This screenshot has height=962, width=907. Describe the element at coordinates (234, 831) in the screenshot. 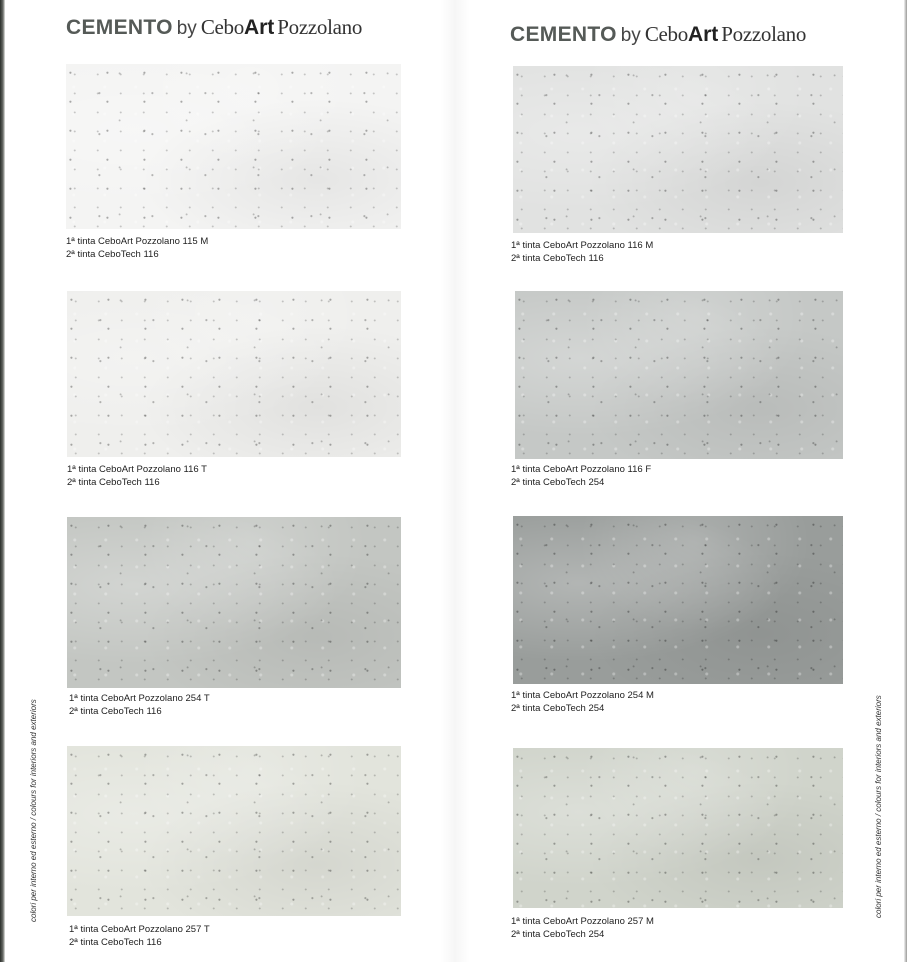

I see `swatch-257t` at that location.